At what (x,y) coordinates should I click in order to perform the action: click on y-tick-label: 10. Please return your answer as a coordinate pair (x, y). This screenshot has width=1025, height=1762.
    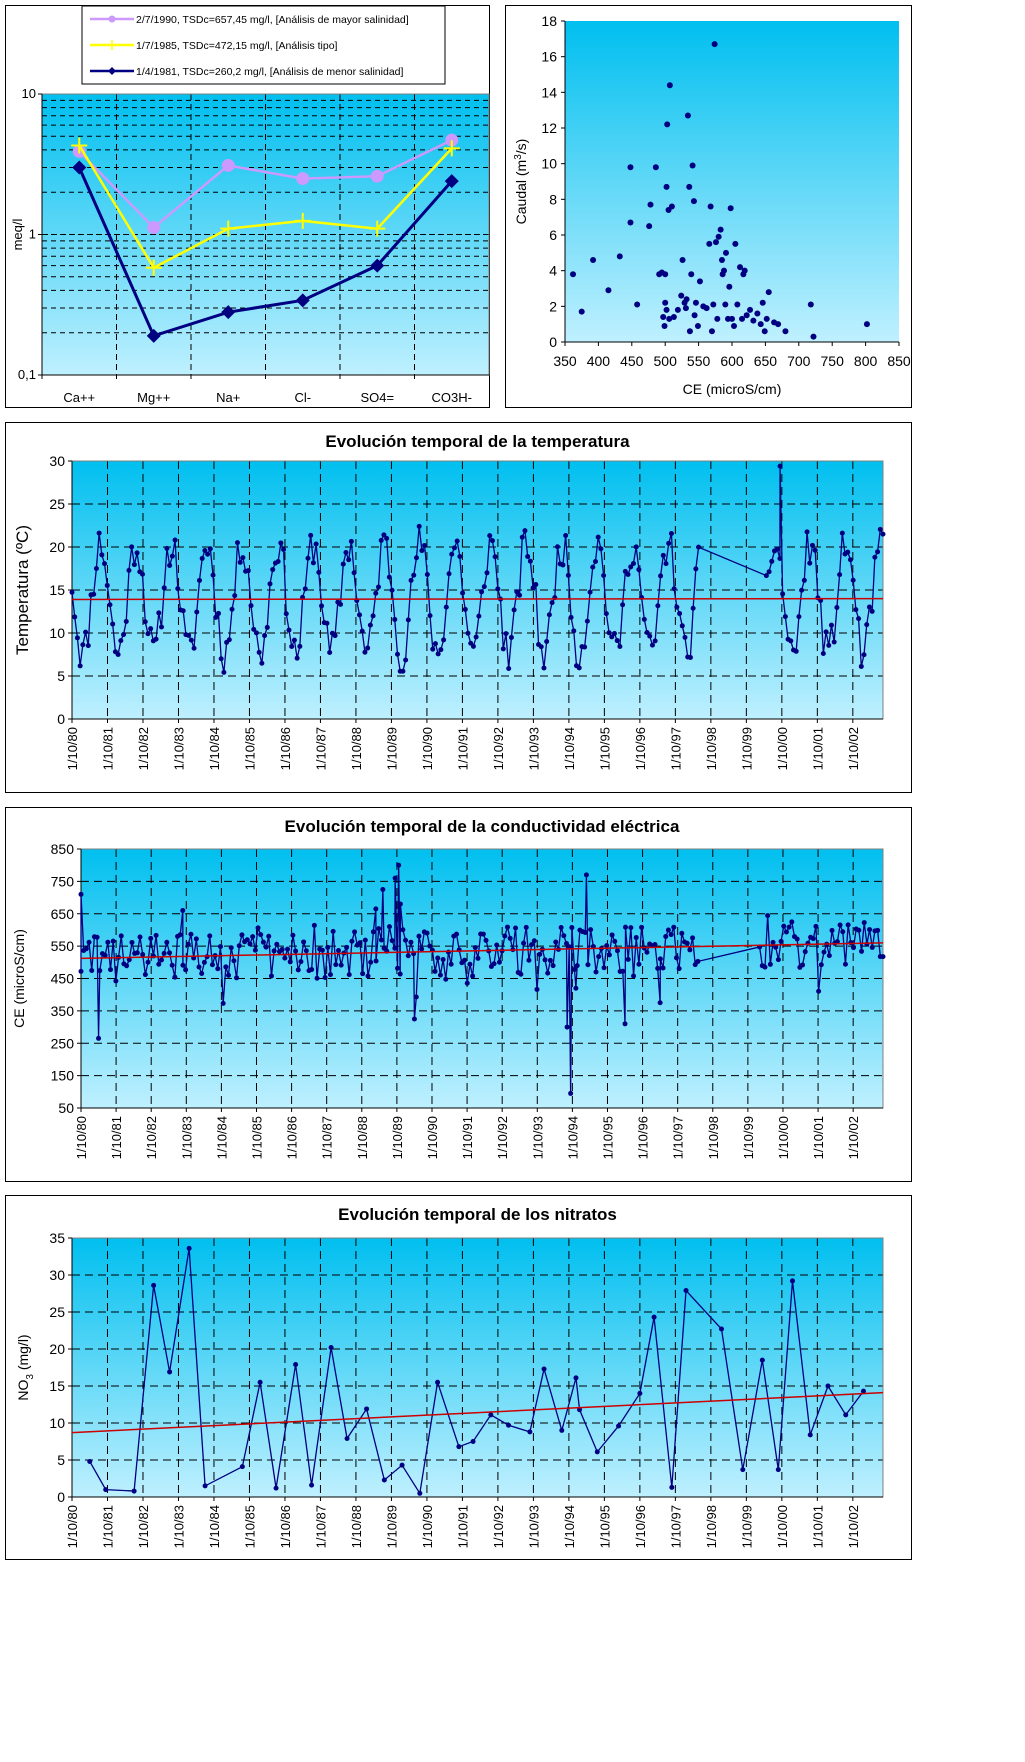
    Looking at the image, I should click on (57, 1423).